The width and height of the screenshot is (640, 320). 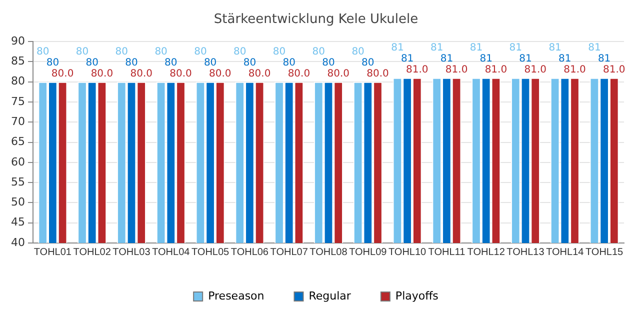 What do you see at coordinates (17, 222) in the screenshot?
I see `y-tick-label: 45` at bounding box center [17, 222].